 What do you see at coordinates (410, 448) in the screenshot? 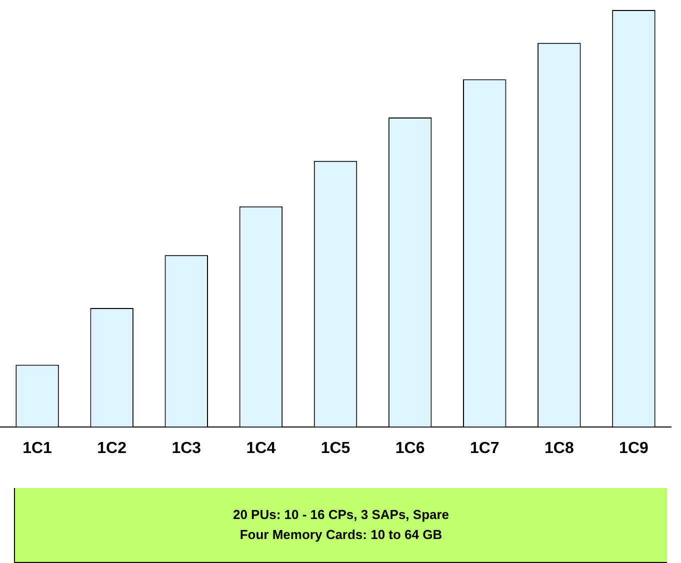
I see `x-tick-label: 1C6` at bounding box center [410, 448].